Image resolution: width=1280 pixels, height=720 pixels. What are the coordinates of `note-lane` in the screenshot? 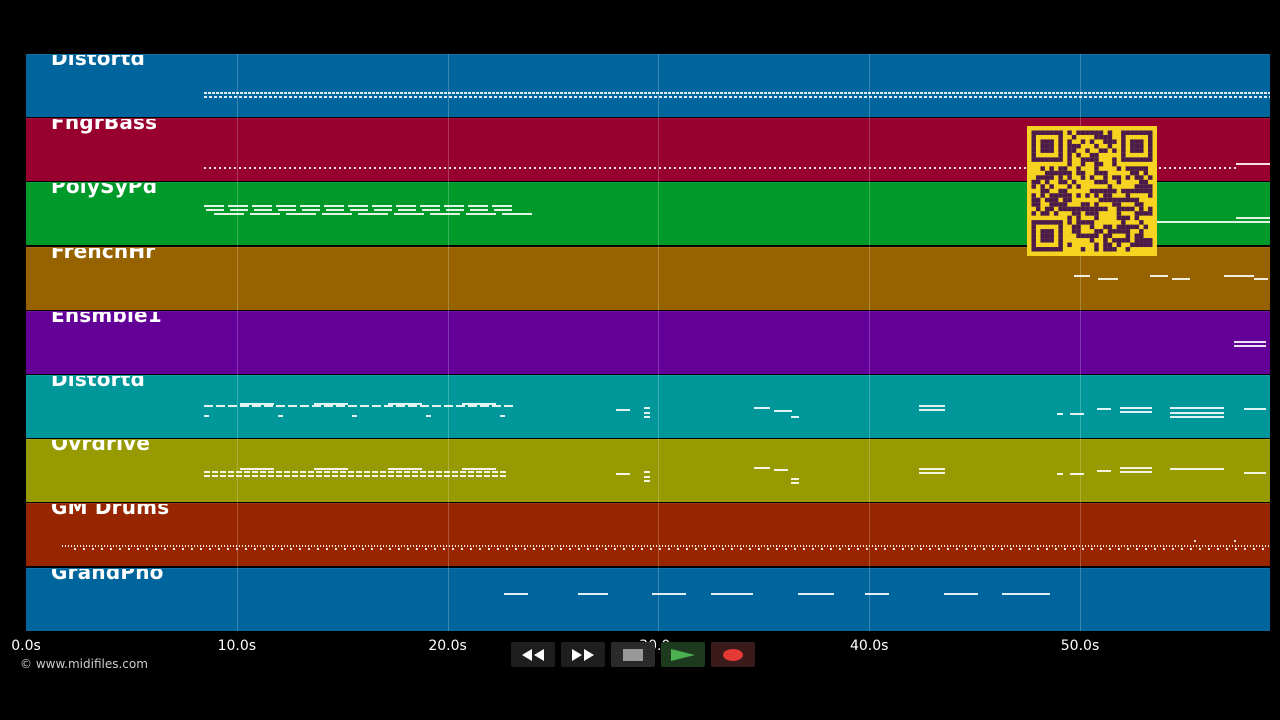 It's located at (648, 471).